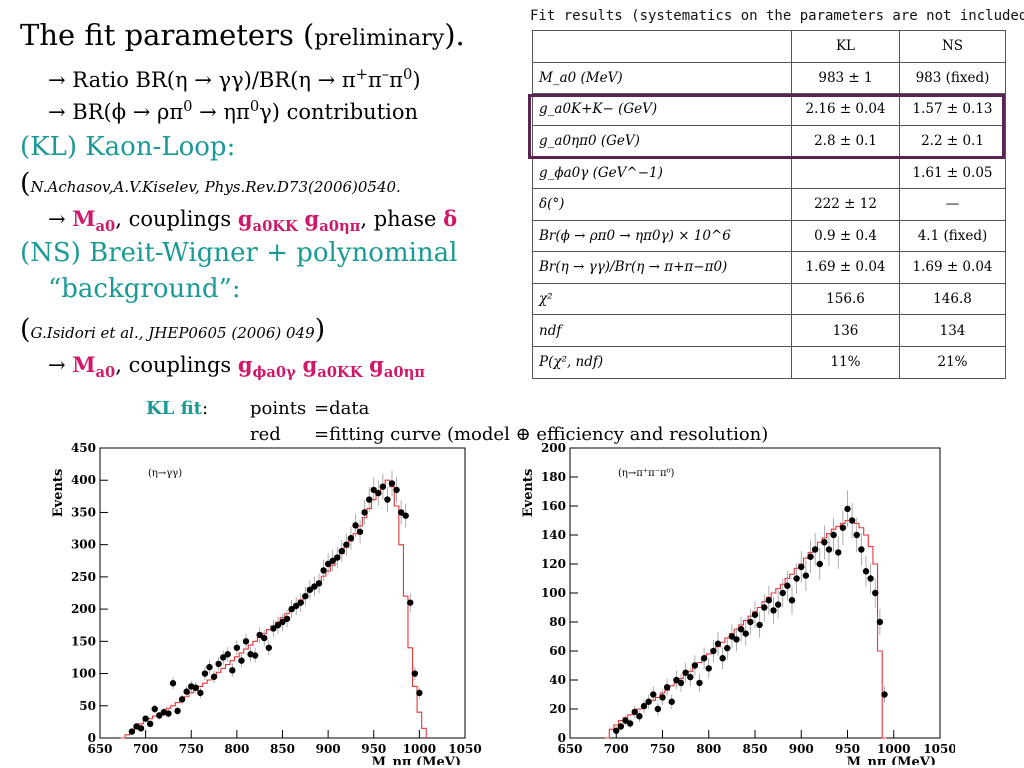 Image resolution: width=1024 pixels, height=768 pixels. Describe the element at coordinates (662, 141) in the screenshot. I see `param-cell: g_a0ηπ0 (GeV)` at that location.